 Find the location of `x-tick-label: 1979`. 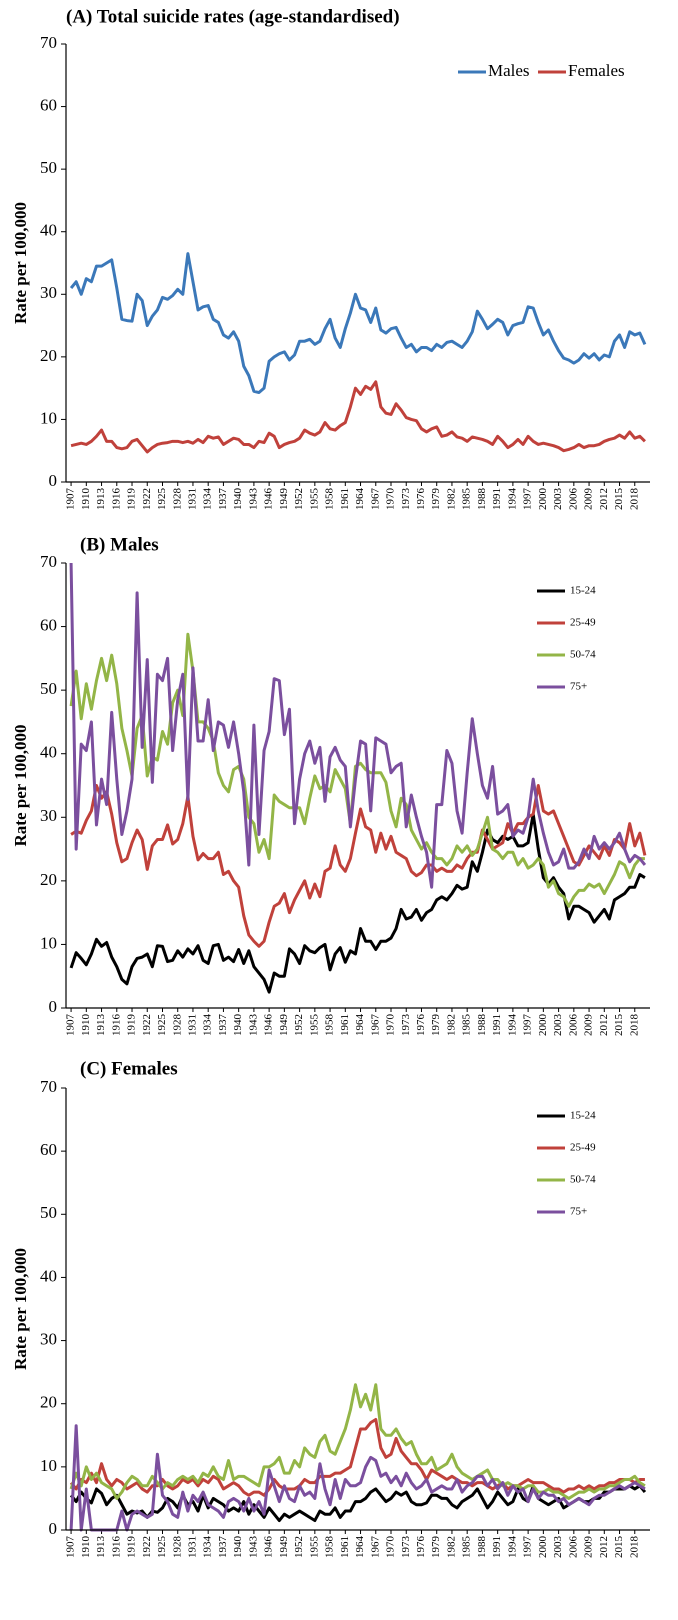

x-tick-label: 1979 is located at coordinates (436, 1547).